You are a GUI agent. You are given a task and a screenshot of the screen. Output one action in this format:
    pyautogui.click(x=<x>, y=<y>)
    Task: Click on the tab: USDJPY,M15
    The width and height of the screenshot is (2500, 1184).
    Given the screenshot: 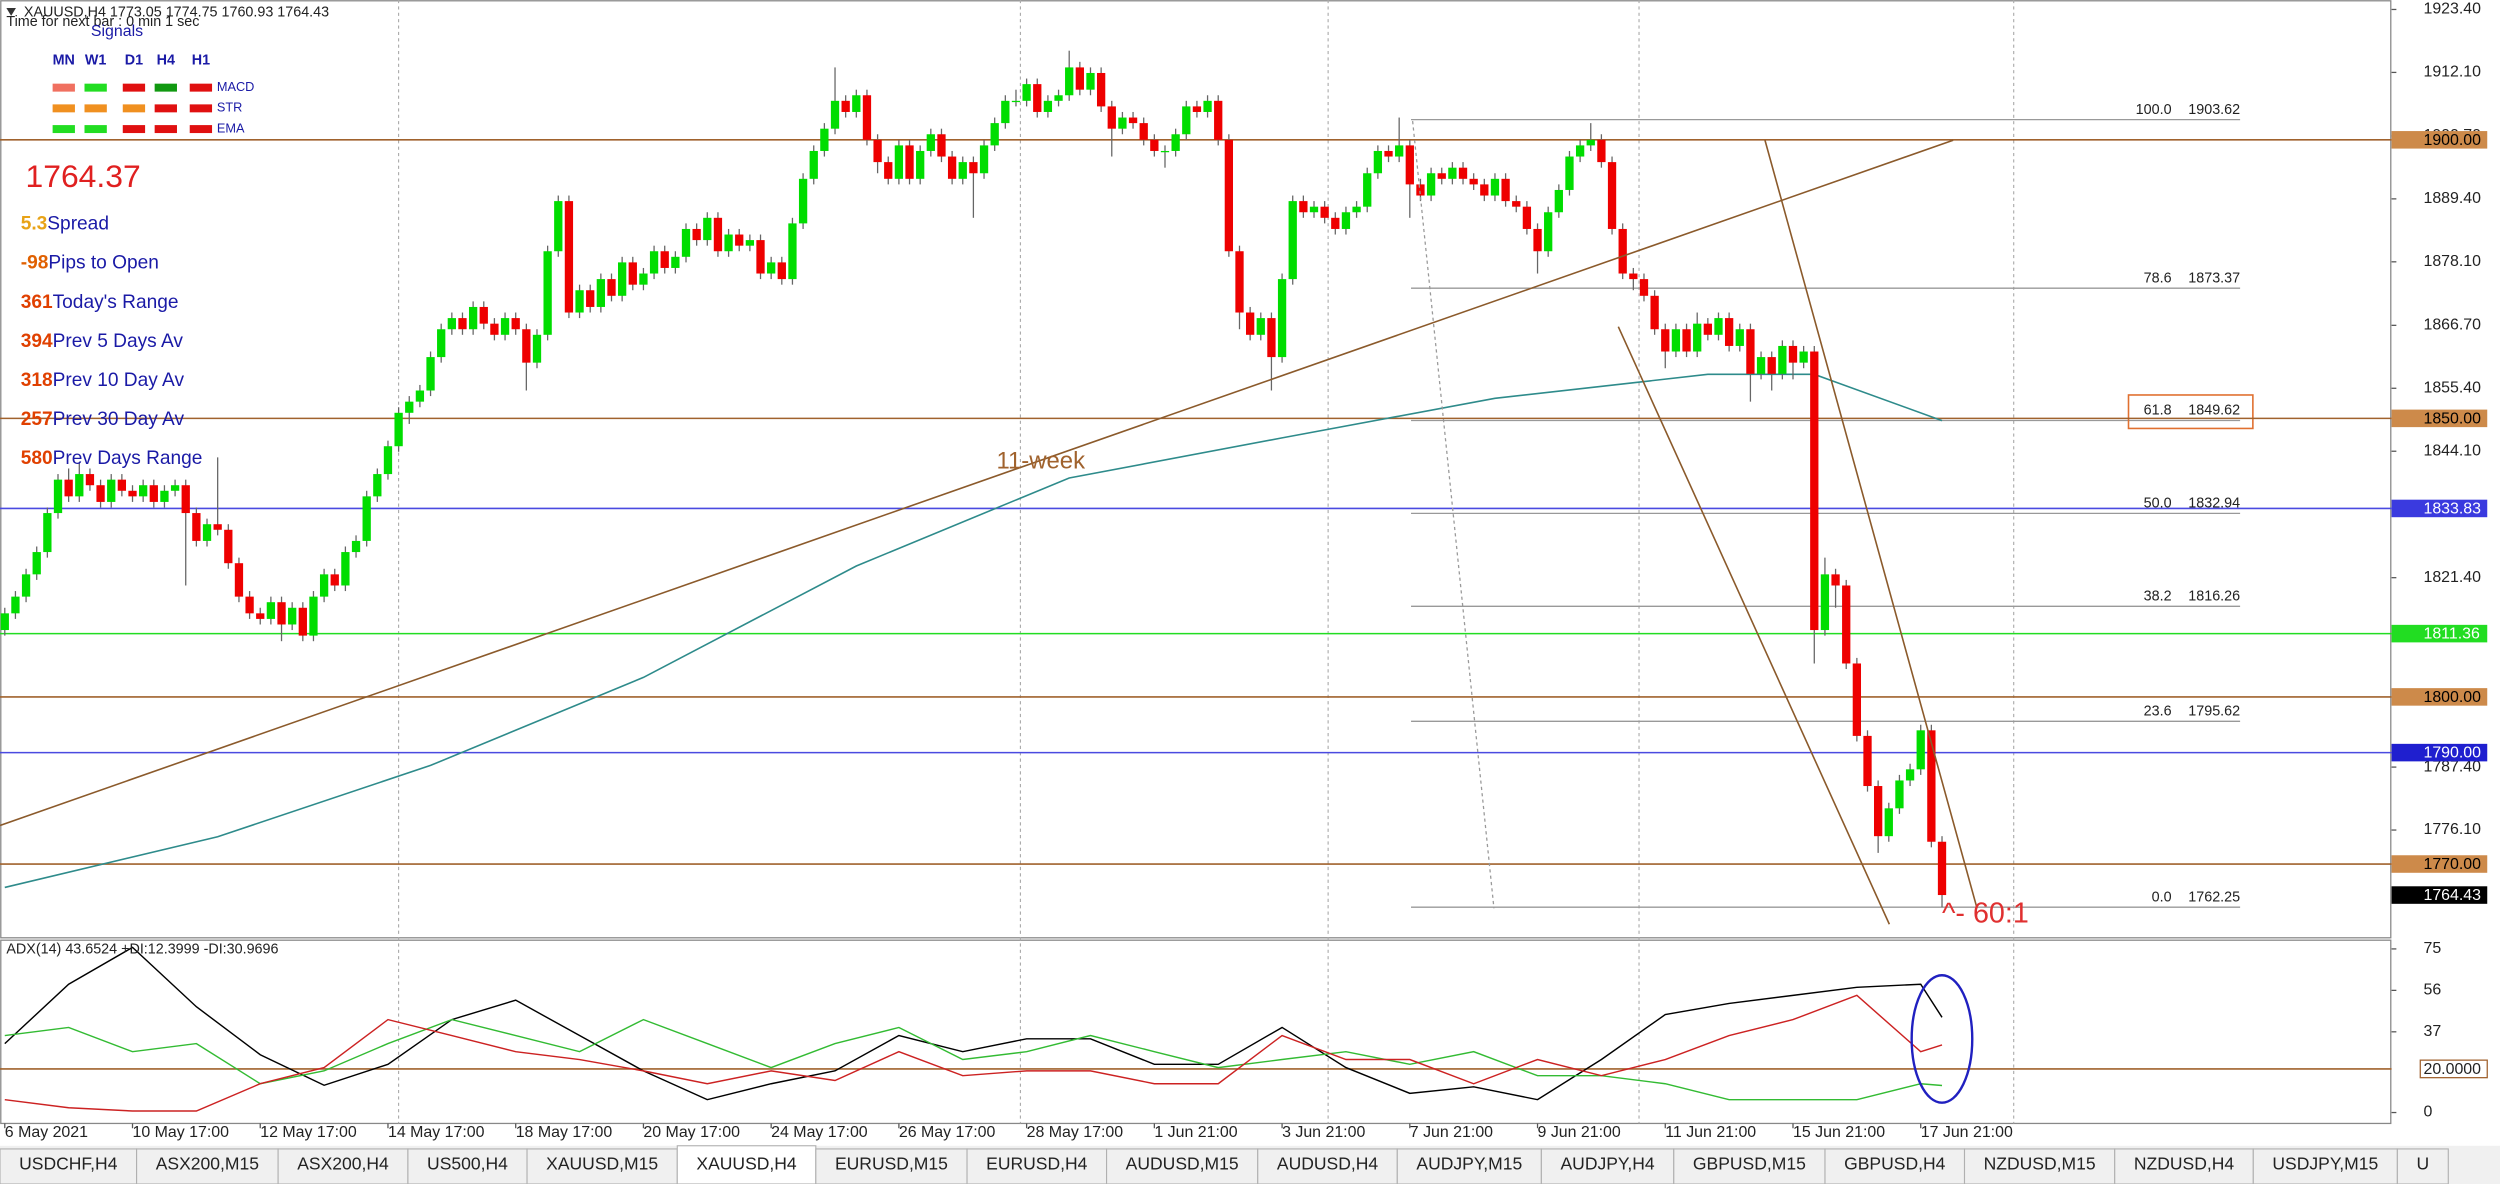 What is the action you would take?
    pyautogui.click(x=2325, y=1166)
    